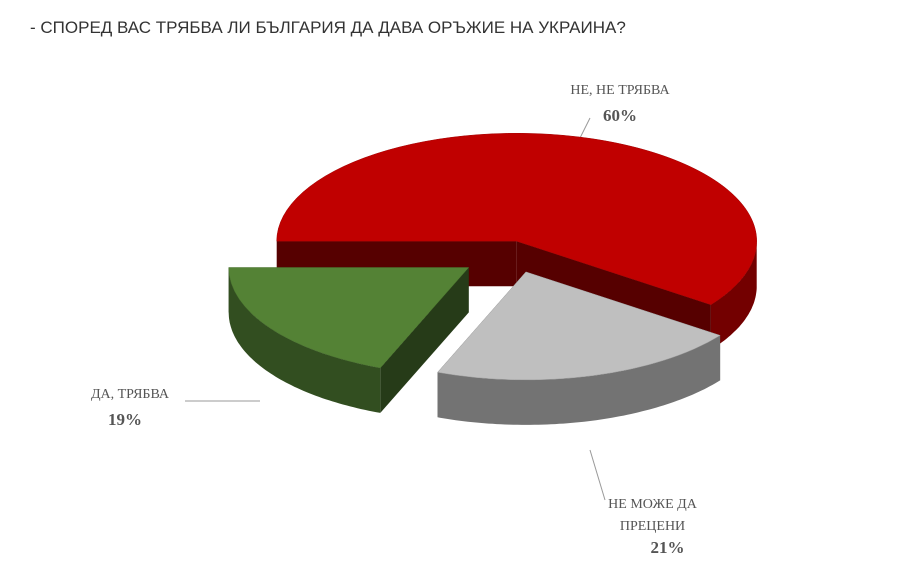  What do you see at coordinates (125, 419) in the screenshot?
I see `value-label: 19%` at bounding box center [125, 419].